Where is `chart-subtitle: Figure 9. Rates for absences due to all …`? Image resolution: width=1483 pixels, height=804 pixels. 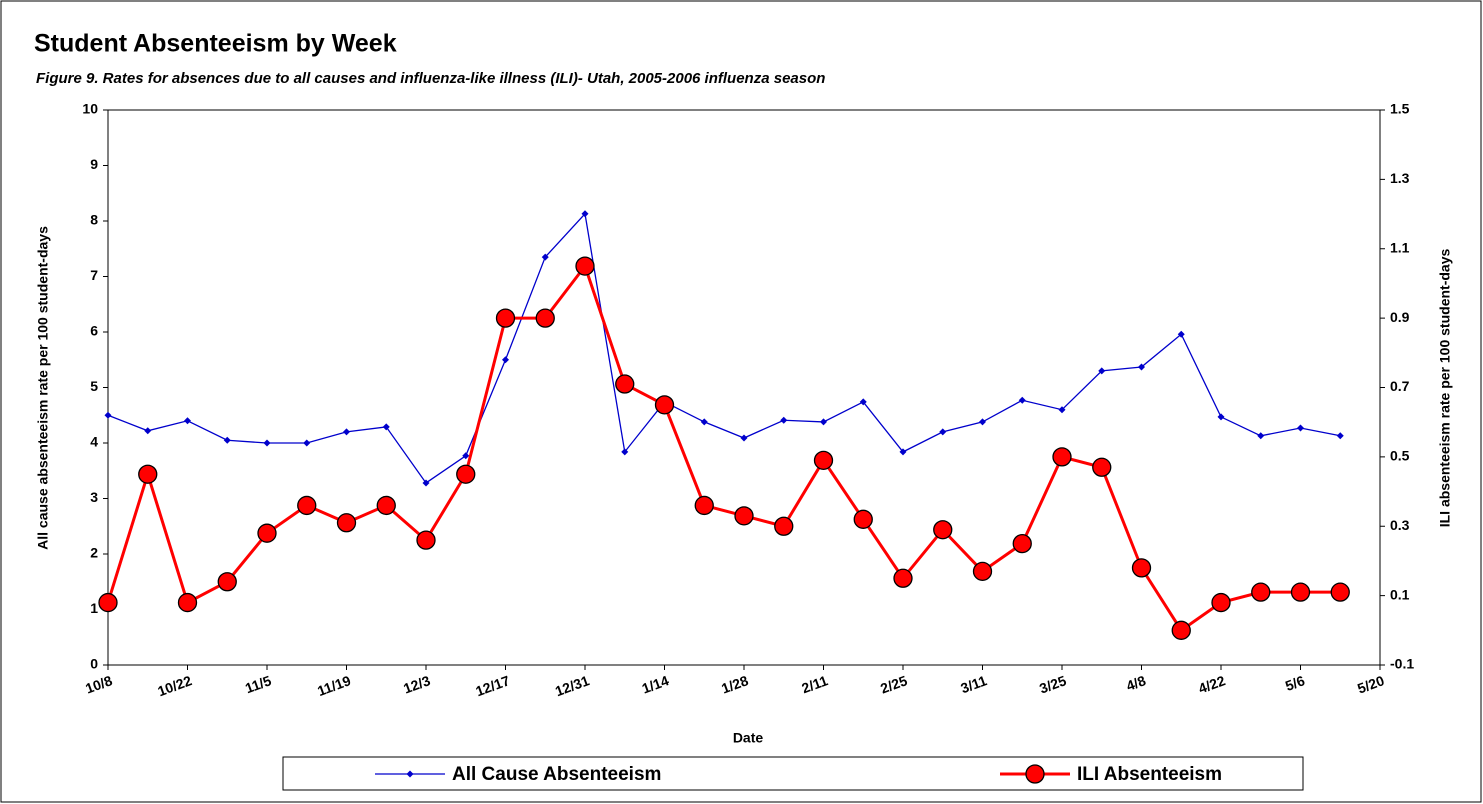
chart-subtitle: Figure 9. Rates for absences due to all … is located at coordinates (430, 78).